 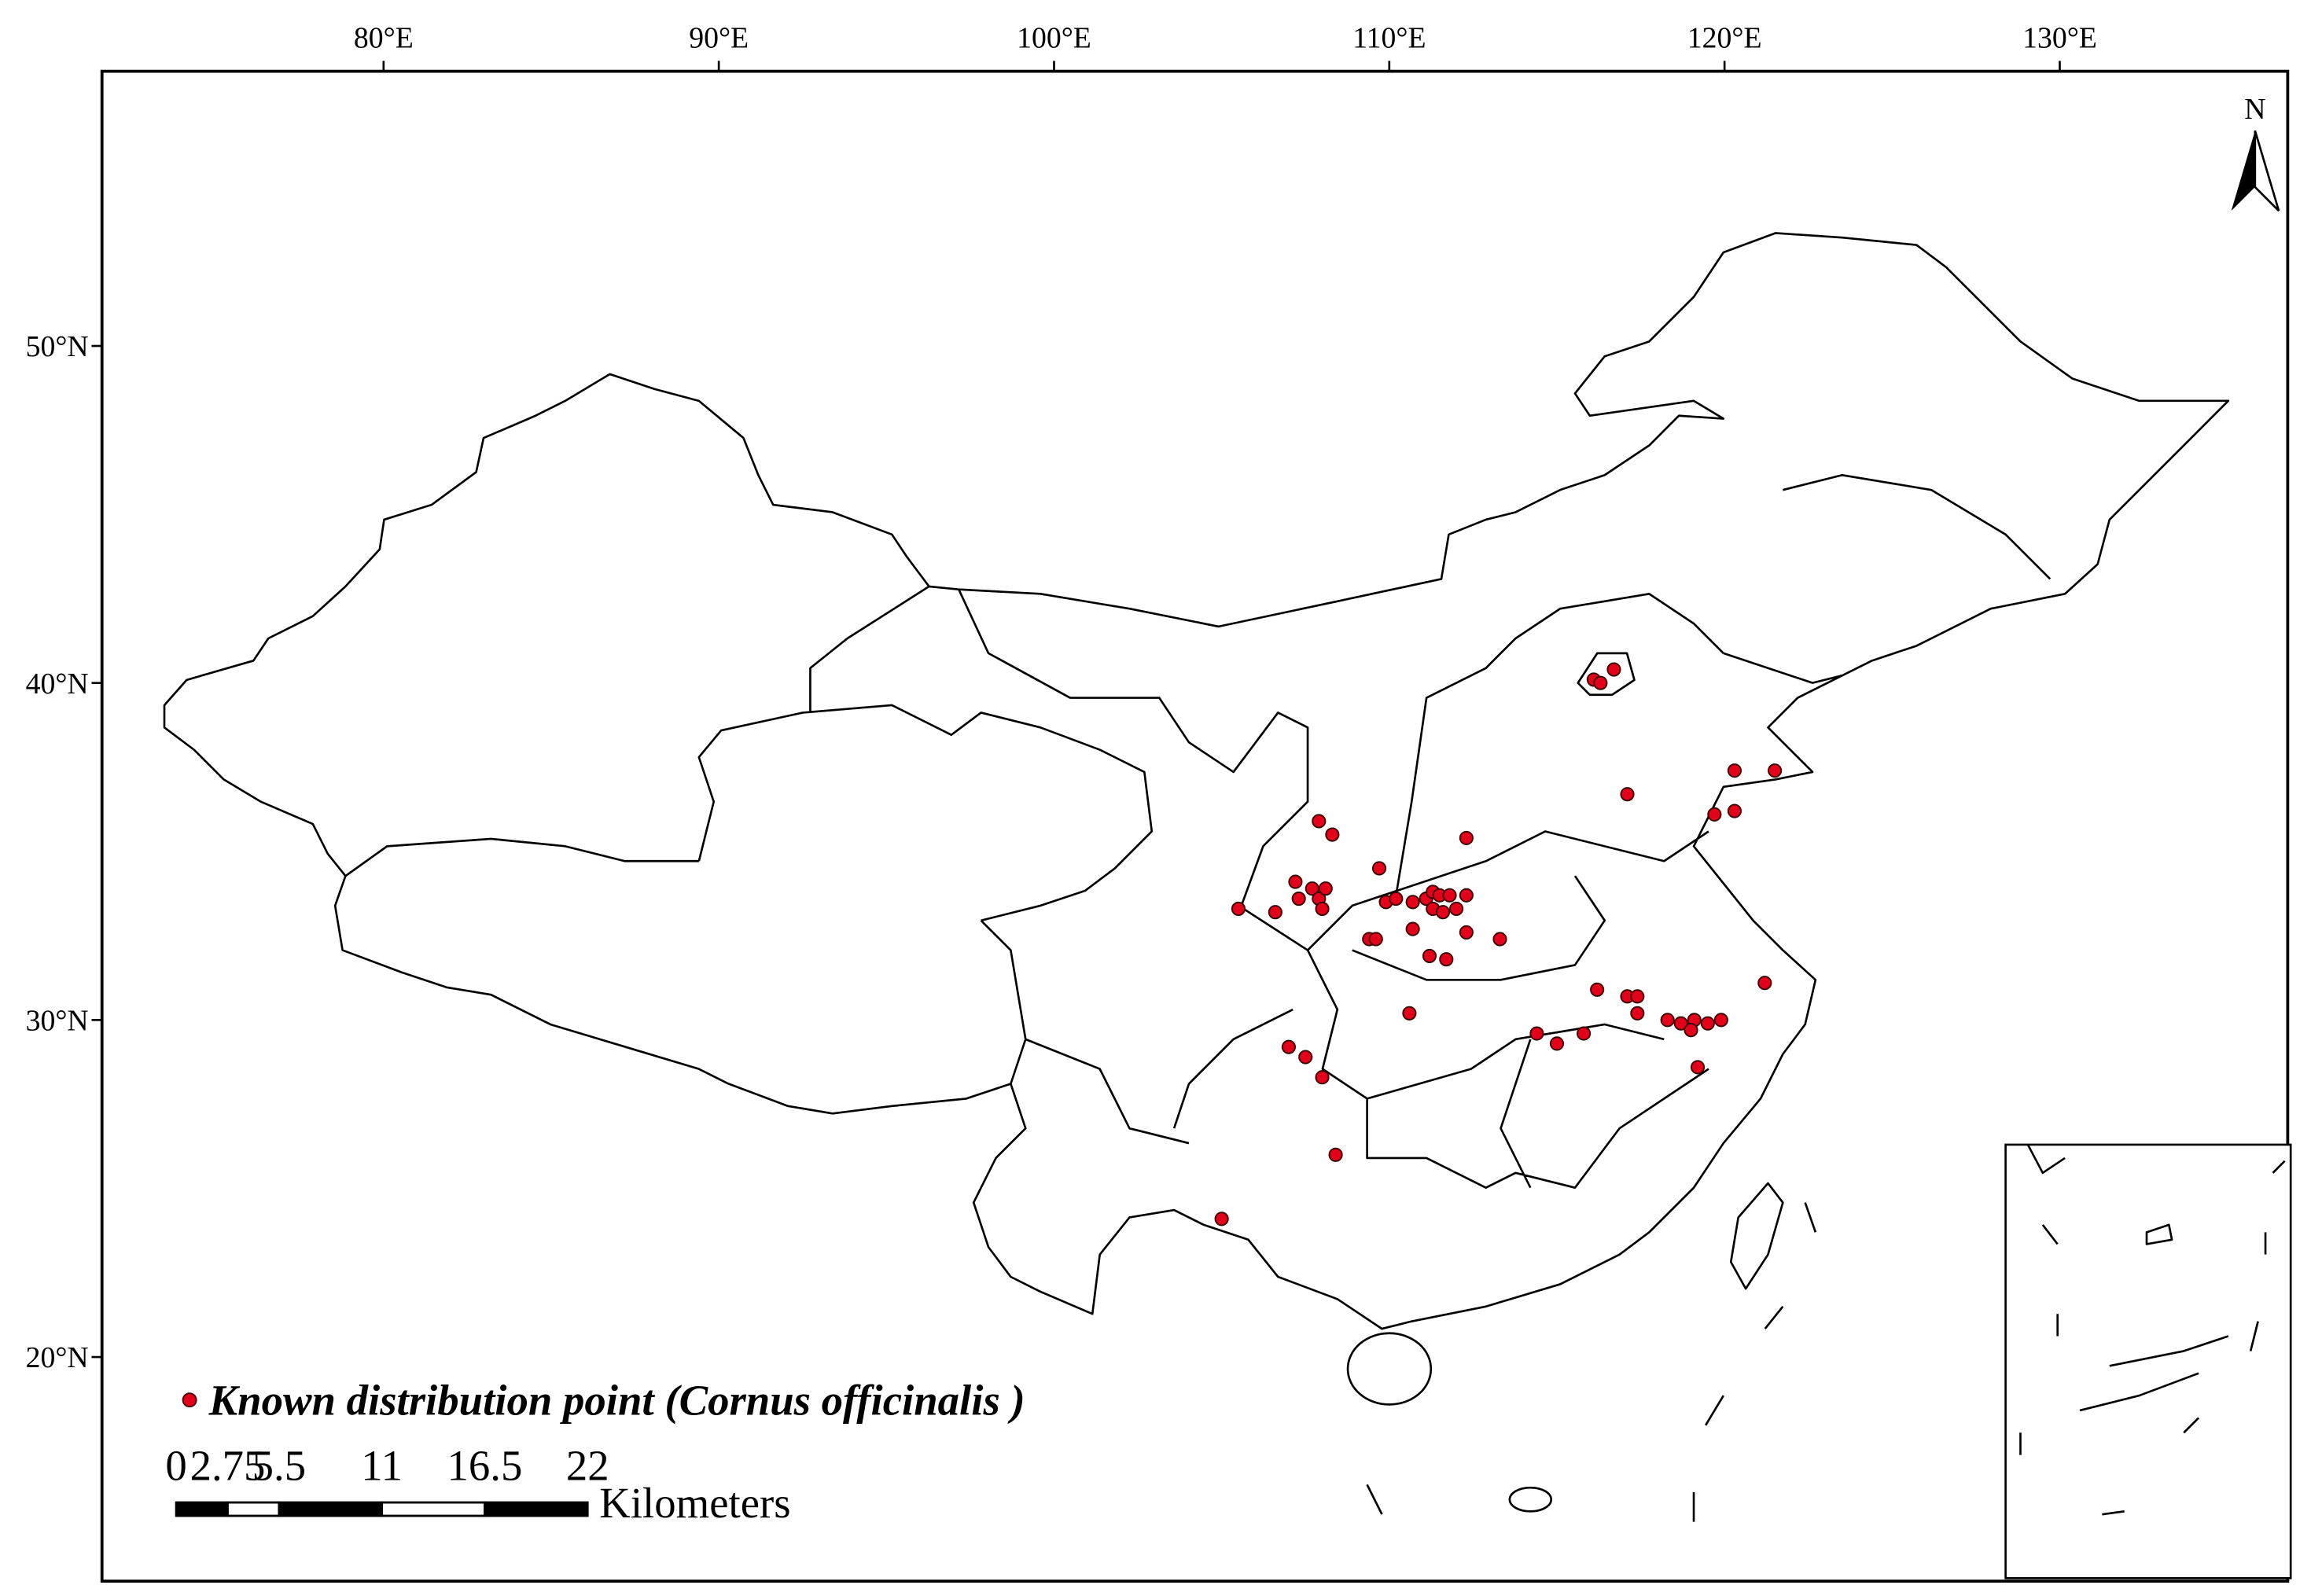 I want to click on scale-unit: Kilometers, so click(x=694, y=1503).